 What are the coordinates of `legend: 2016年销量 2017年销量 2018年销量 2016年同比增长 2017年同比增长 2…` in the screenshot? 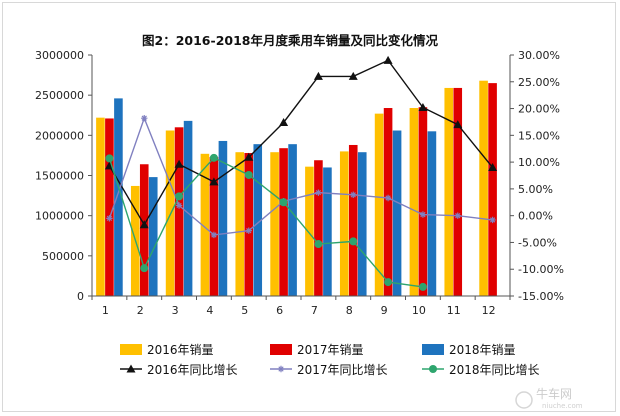 It's located at (330, 360).